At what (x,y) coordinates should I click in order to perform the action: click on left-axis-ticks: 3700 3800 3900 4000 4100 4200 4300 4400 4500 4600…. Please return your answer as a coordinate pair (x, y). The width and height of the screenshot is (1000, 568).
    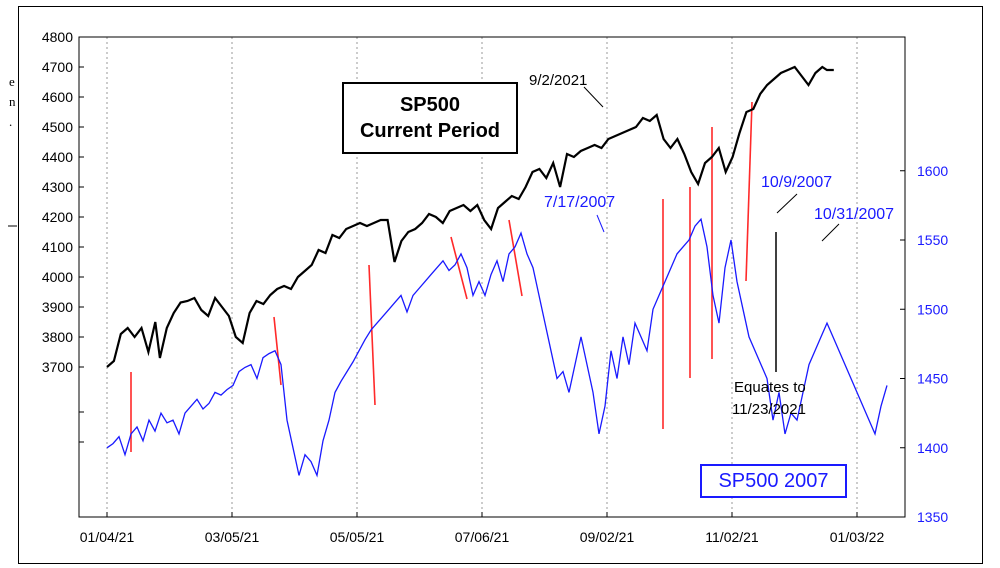
    Looking at the image, I should click on (63, 236).